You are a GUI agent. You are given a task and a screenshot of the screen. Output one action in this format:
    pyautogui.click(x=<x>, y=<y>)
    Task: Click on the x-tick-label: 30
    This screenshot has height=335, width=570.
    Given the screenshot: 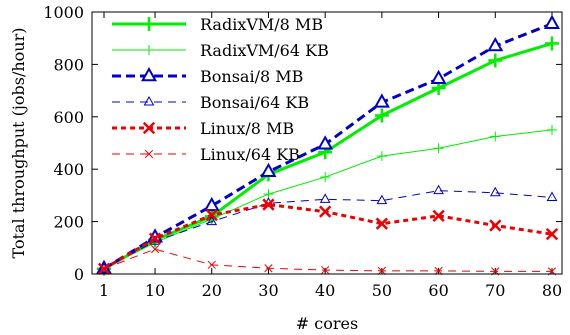 What is the action you would take?
    pyautogui.click(x=268, y=290)
    